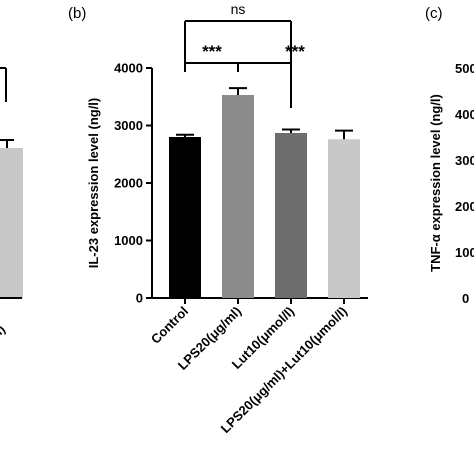 The image size is (474, 474). What do you see at coordinates (128, 240) in the screenshot?
I see `y-tick-label: 1000` at bounding box center [128, 240].